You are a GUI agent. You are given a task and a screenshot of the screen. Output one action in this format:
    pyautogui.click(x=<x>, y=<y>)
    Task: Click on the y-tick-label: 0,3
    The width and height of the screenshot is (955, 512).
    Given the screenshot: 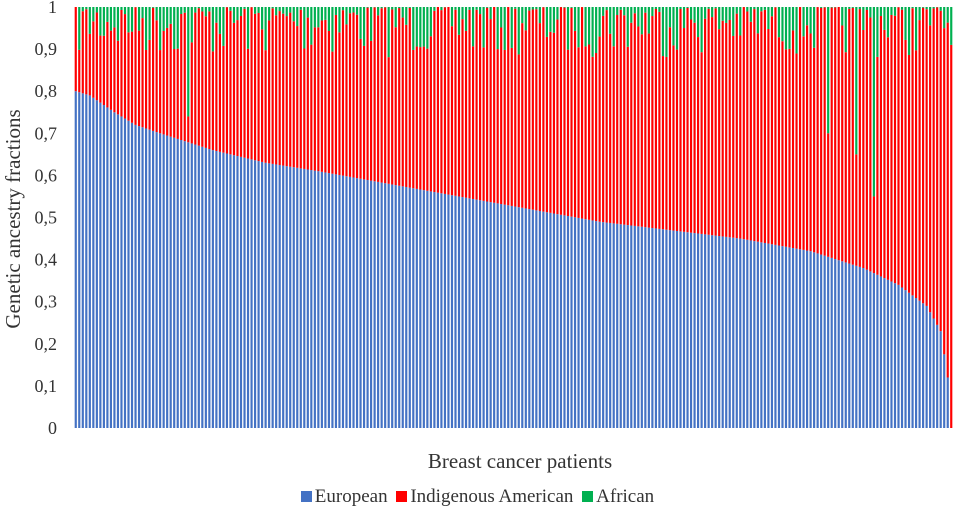 What is the action you would take?
    pyautogui.click(x=46, y=302)
    